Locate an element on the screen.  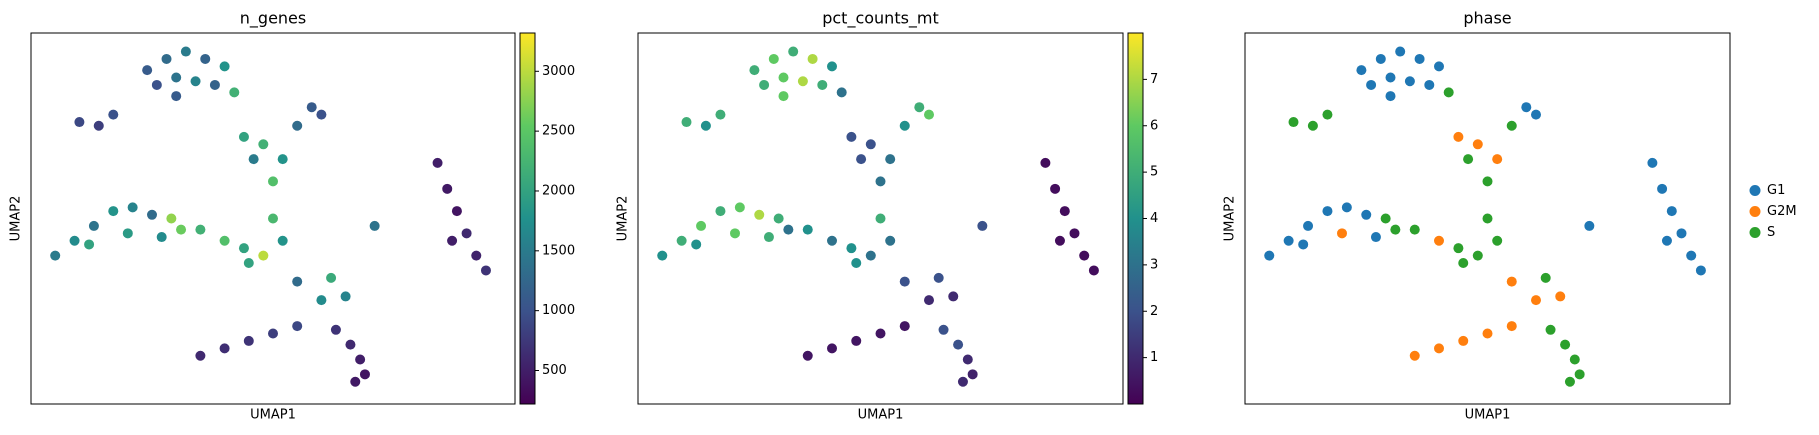
colorbar-tick-label: 1500 is located at coordinates (558, 250).